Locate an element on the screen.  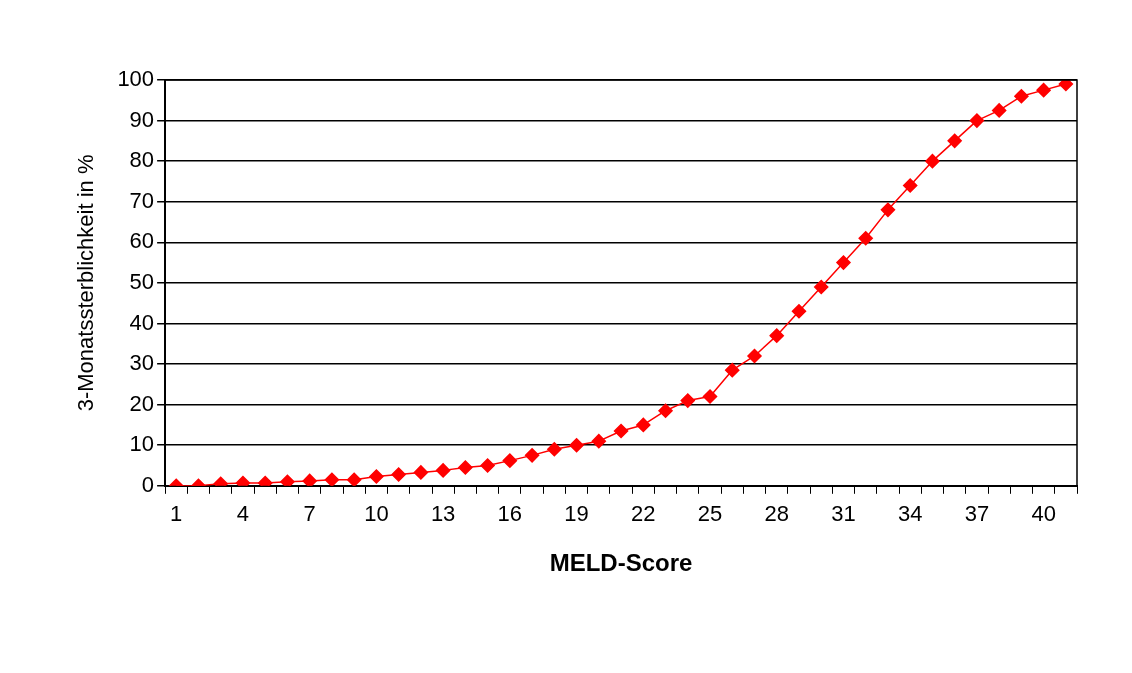
x-tick-label: 22 is located at coordinates (643, 514).